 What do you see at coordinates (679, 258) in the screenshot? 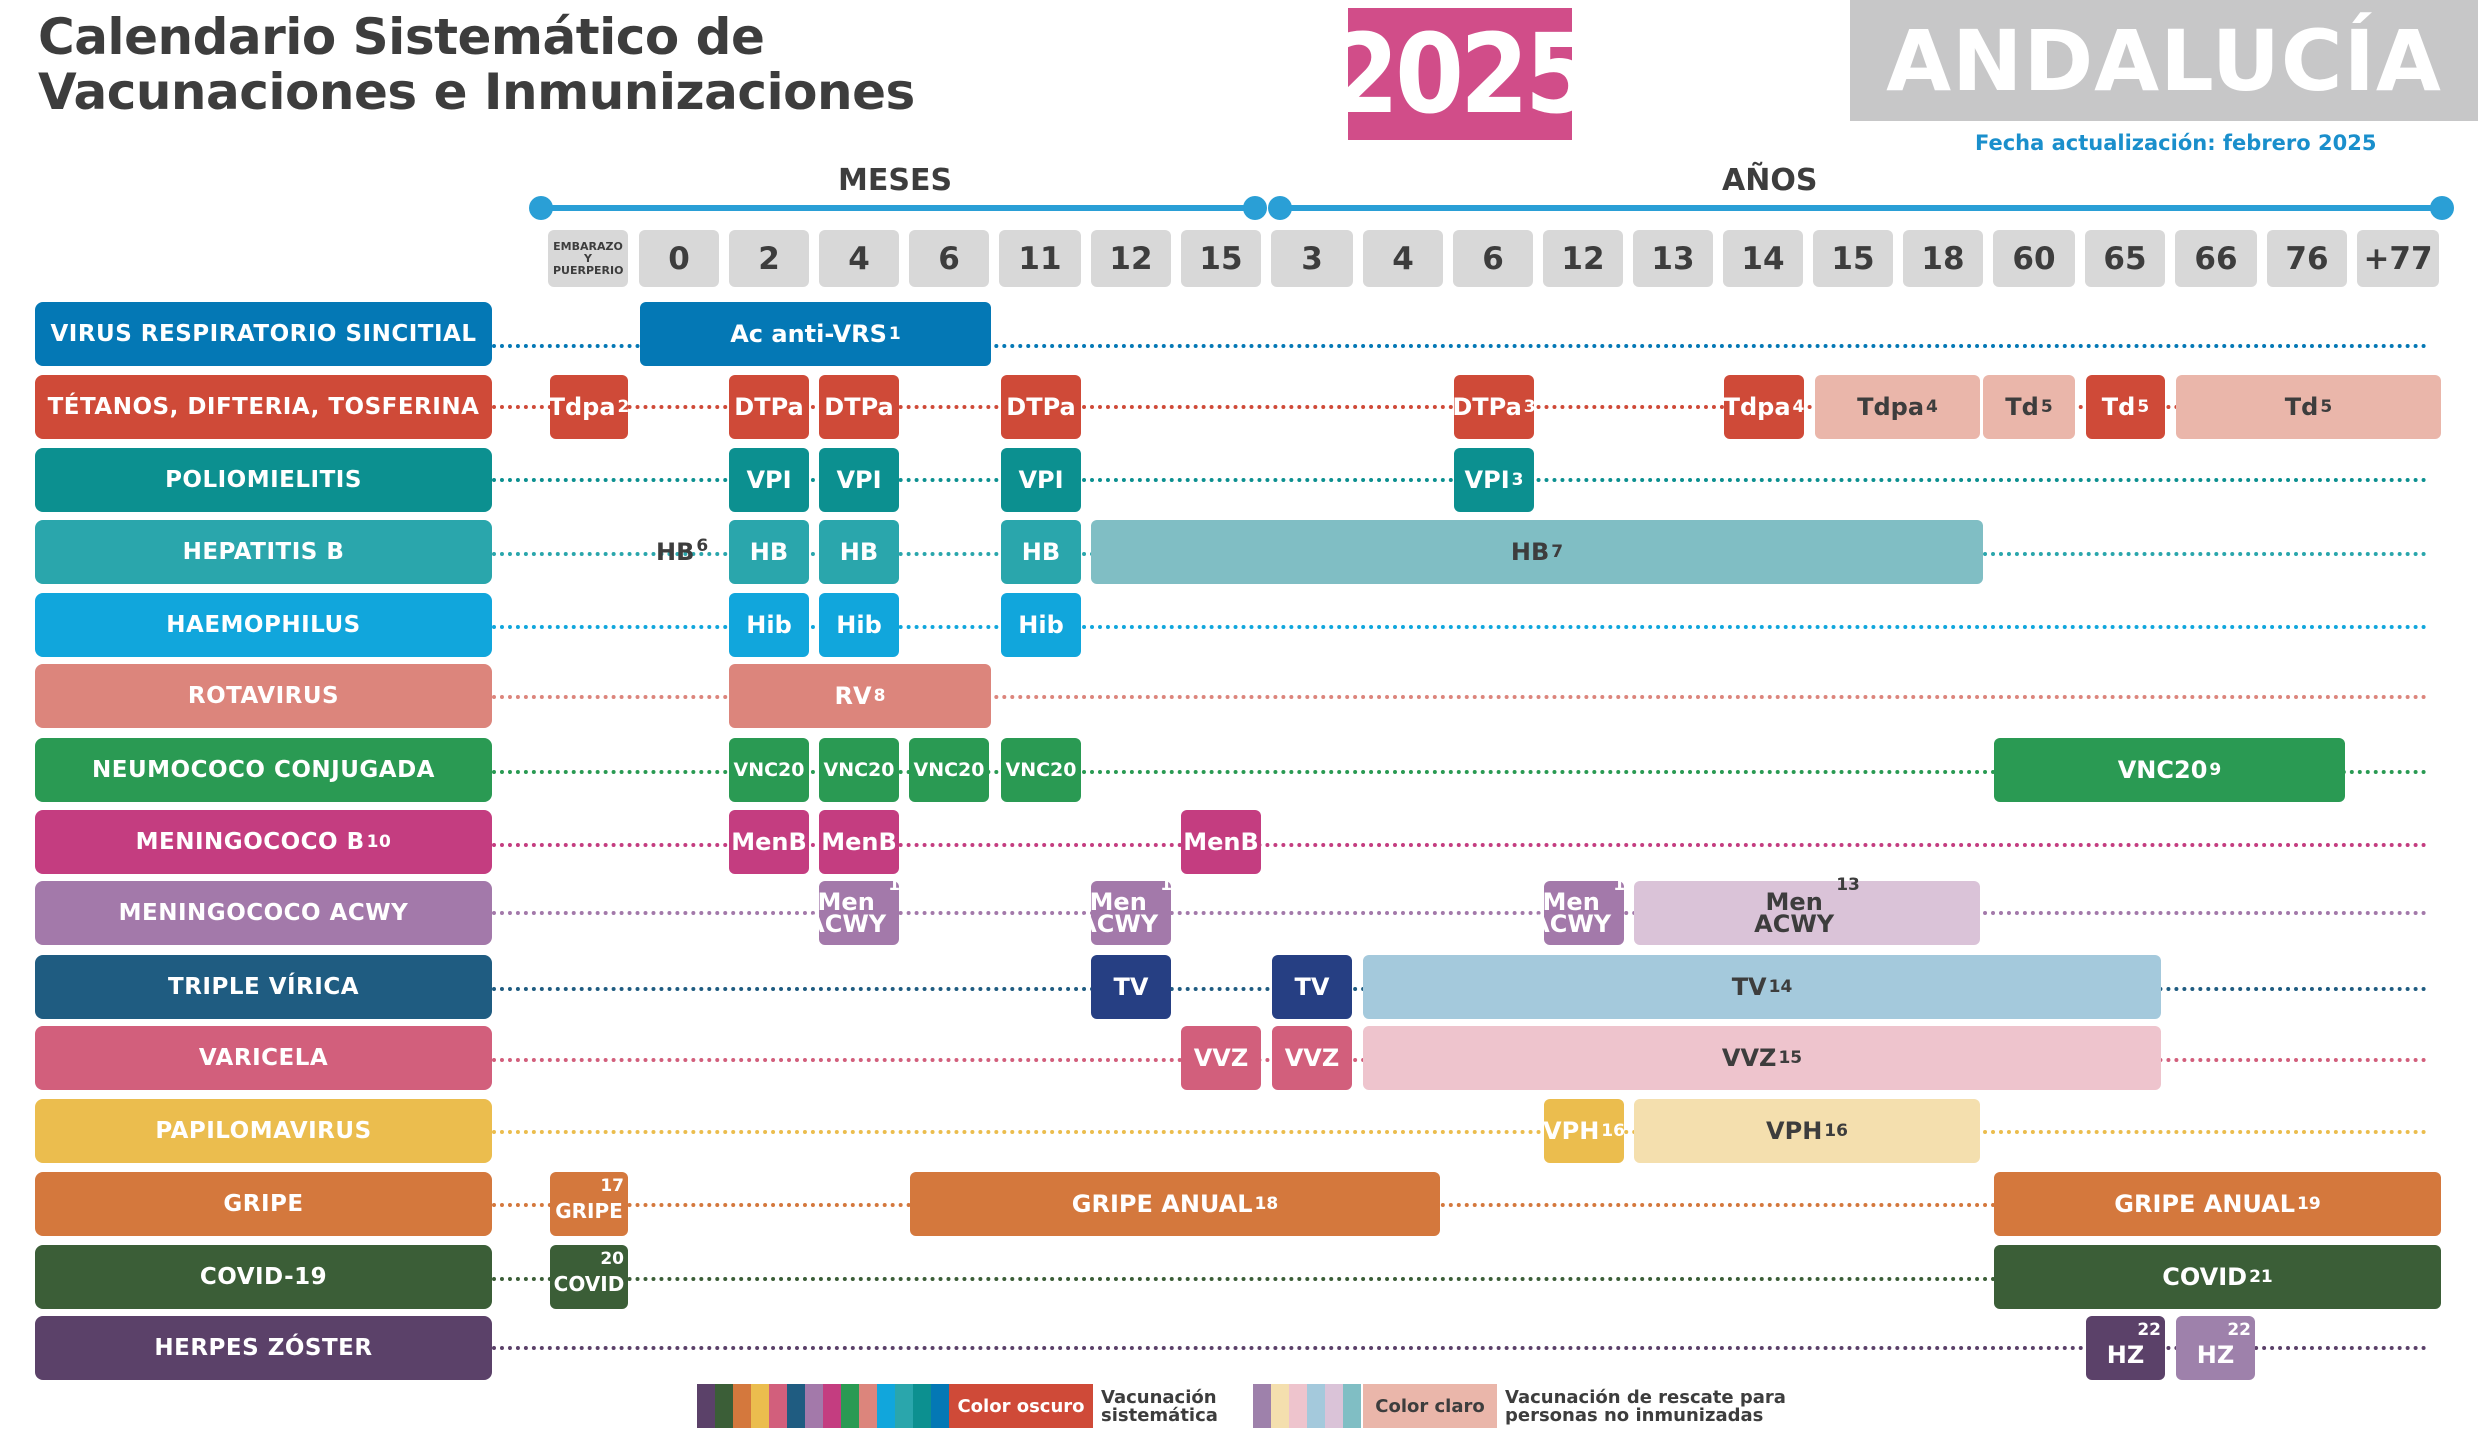
I see `tick-month: 0` at bounding box center [679, 258].